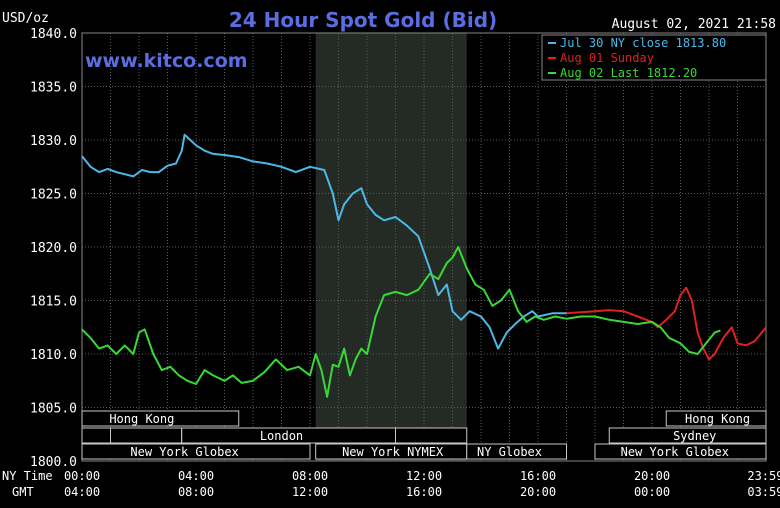 The height and width of the screenshot is (508, 780). I want to click on x-tick-label-gmt: 20:00, so click(538, 492).